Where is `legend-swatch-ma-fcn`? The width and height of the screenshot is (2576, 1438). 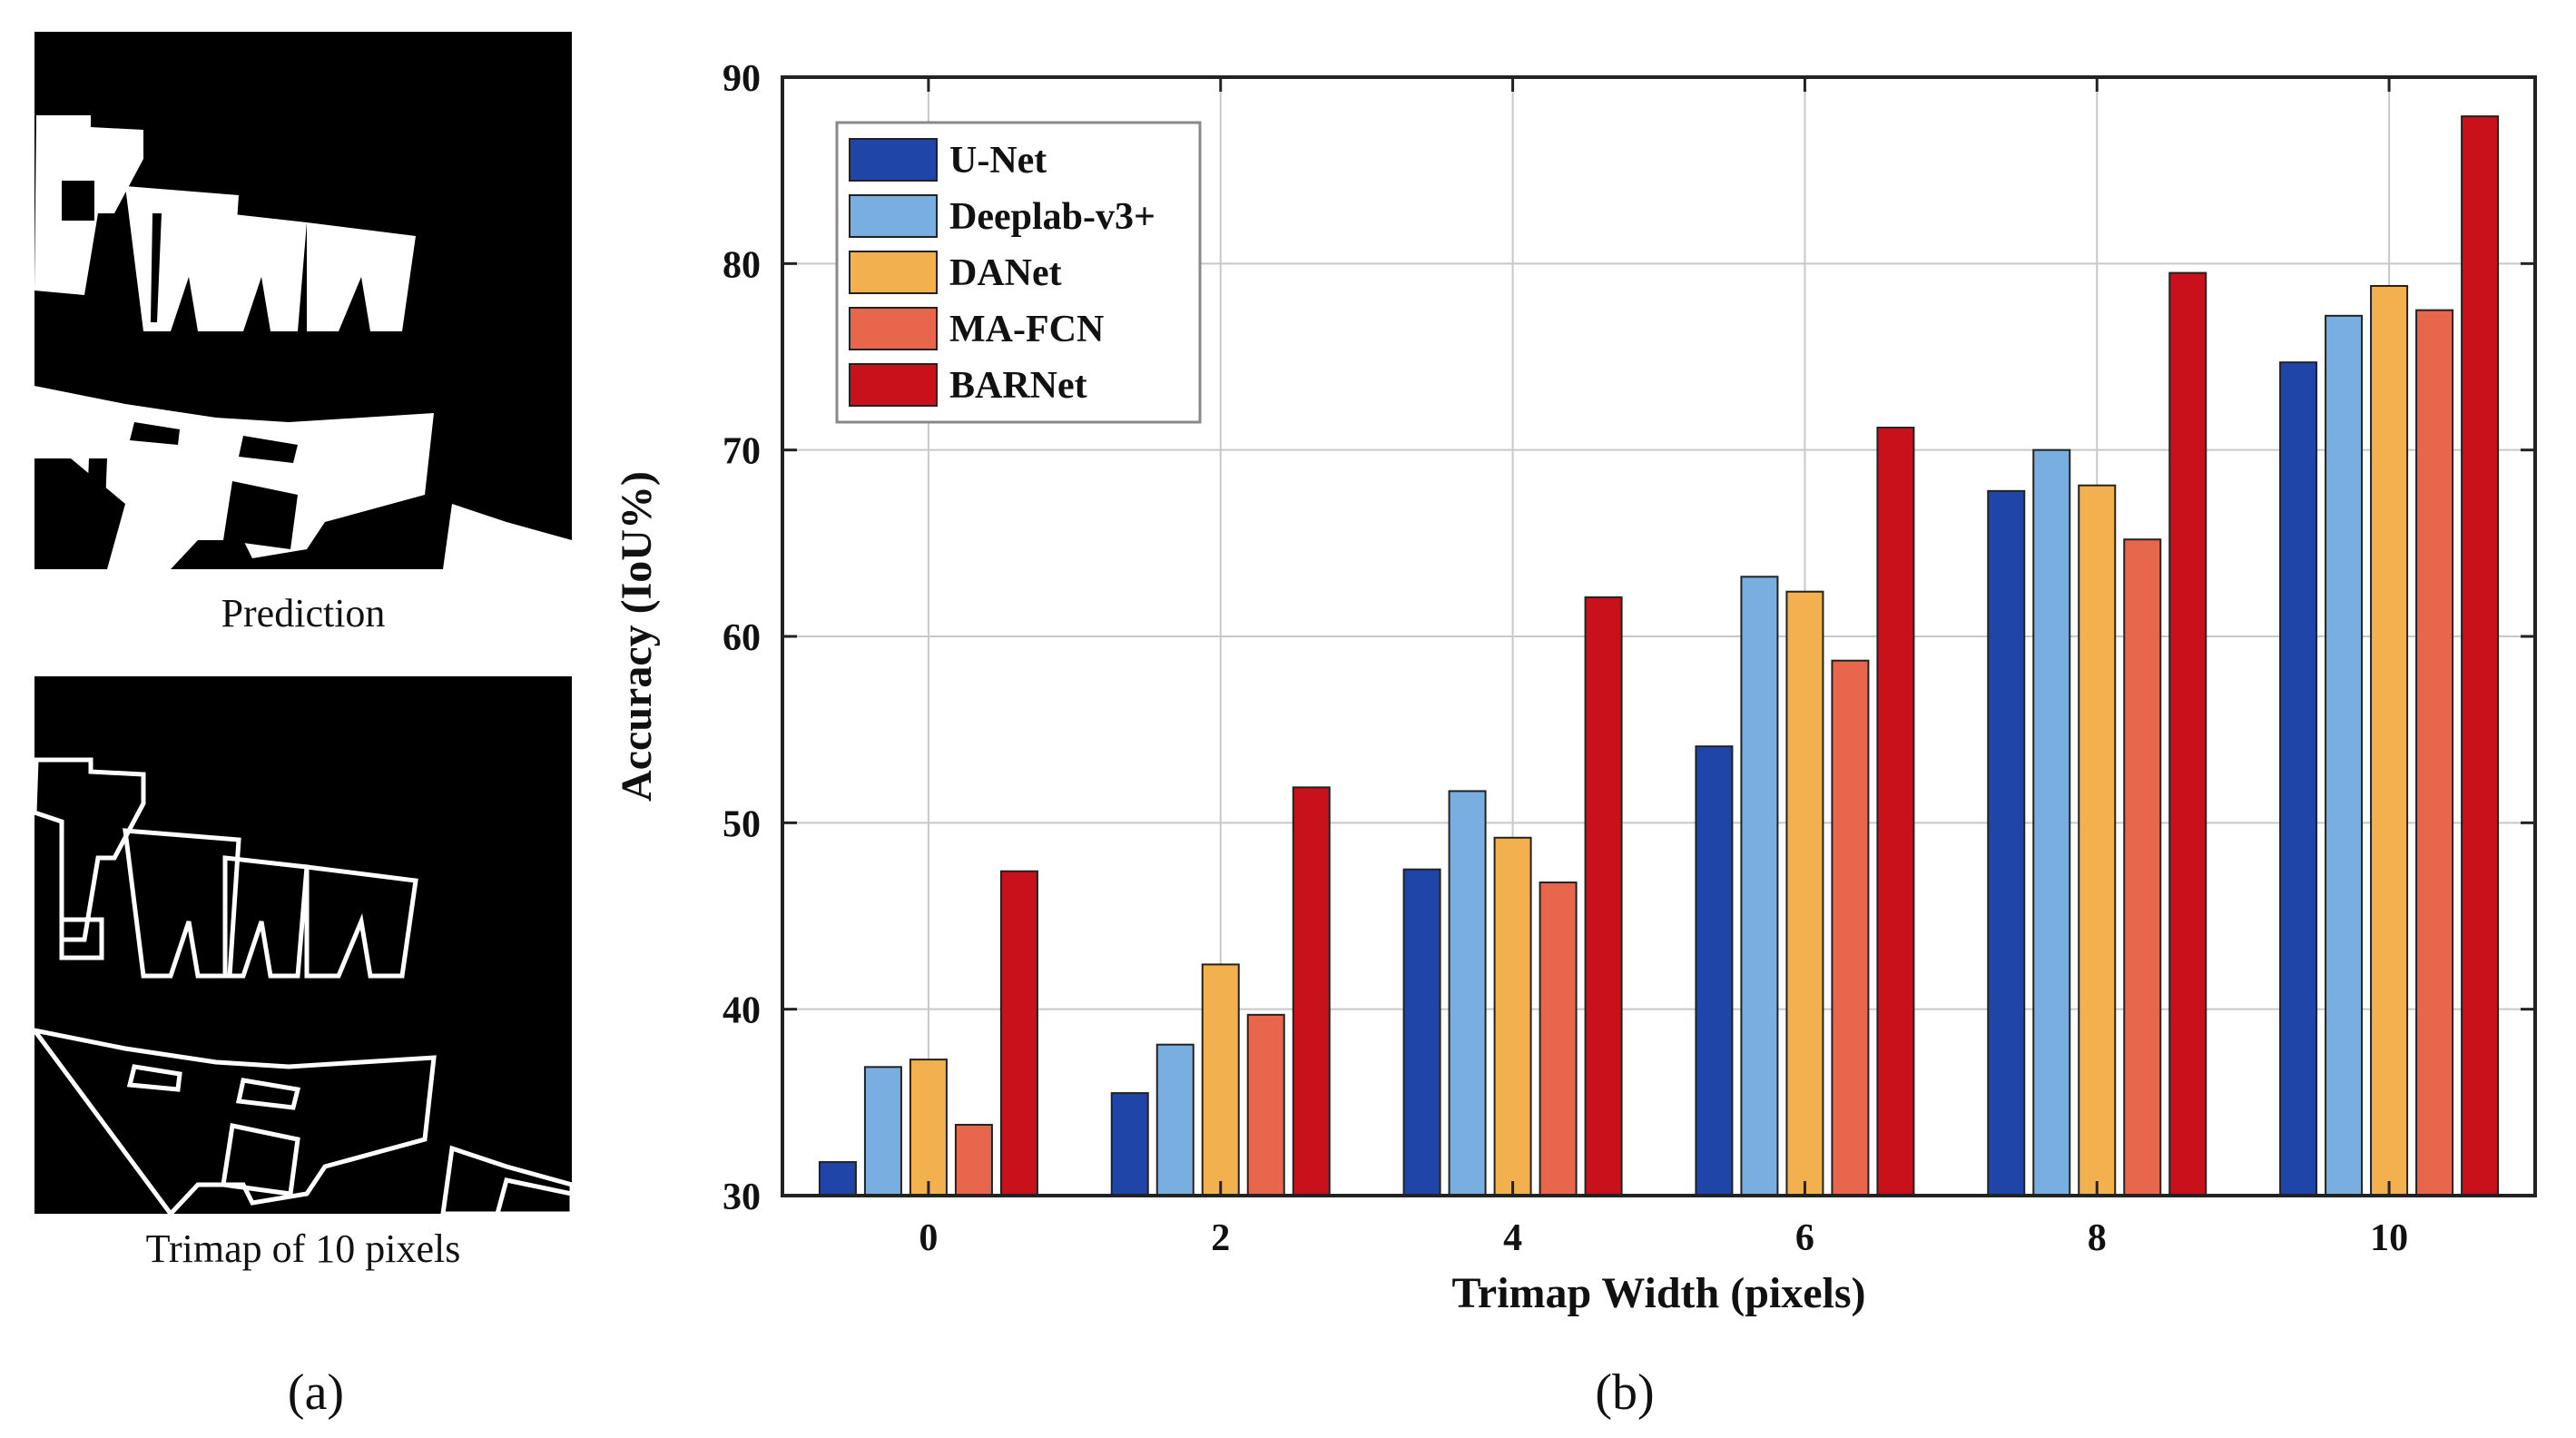 legend-swatch-ma-fcn is located at coordinates (893, 328).